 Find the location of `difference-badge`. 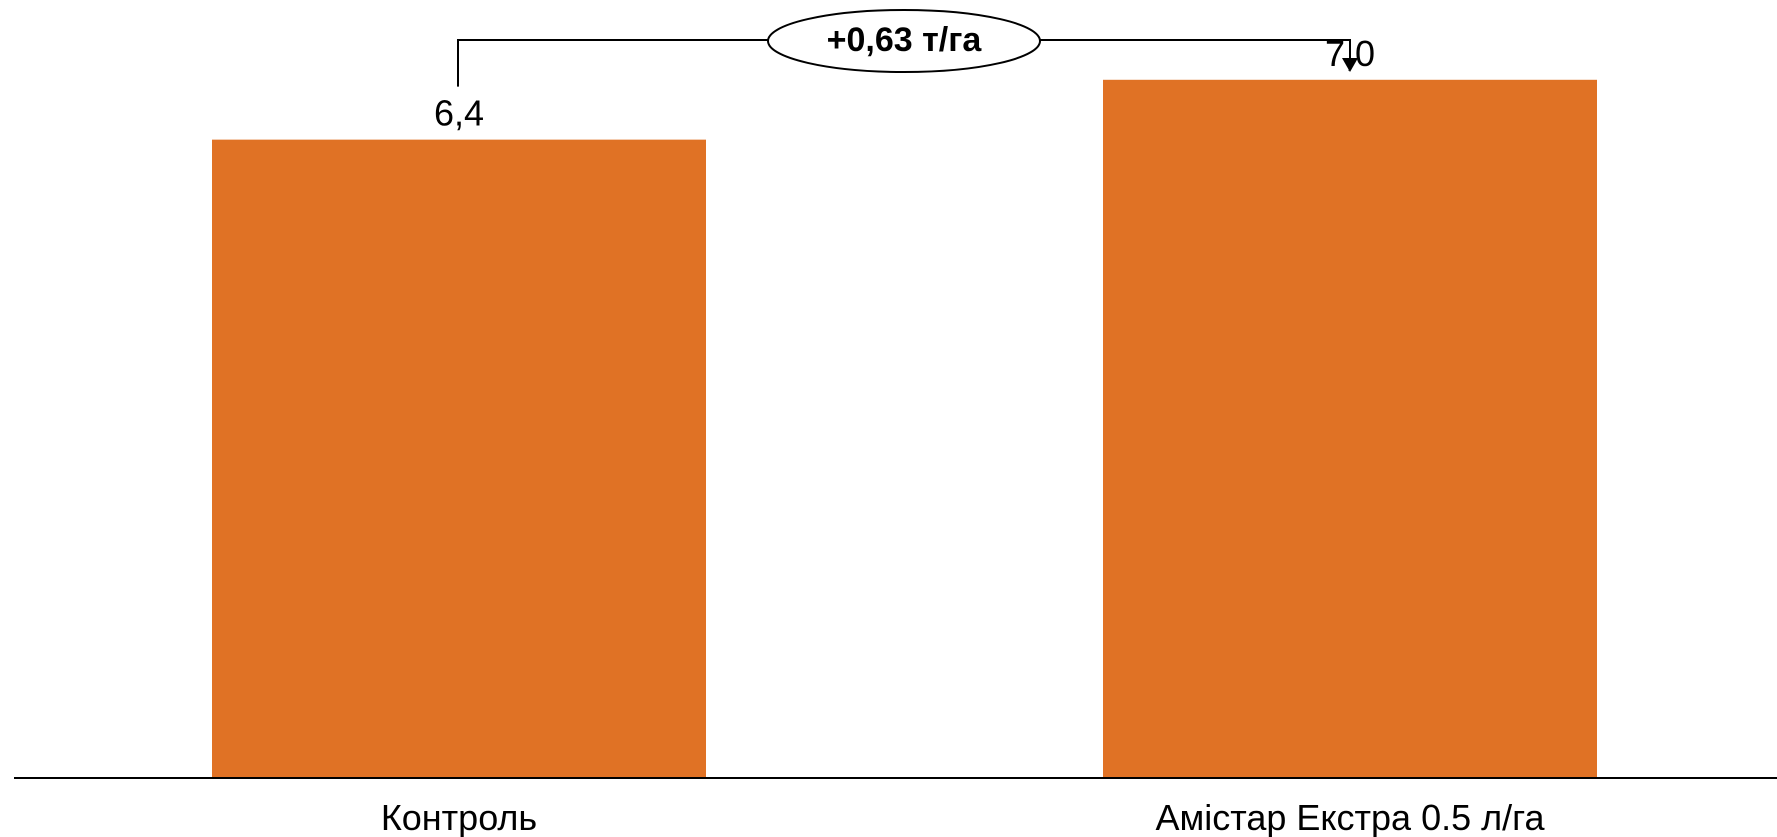

difference-badge is located at coordinates (904, 41).